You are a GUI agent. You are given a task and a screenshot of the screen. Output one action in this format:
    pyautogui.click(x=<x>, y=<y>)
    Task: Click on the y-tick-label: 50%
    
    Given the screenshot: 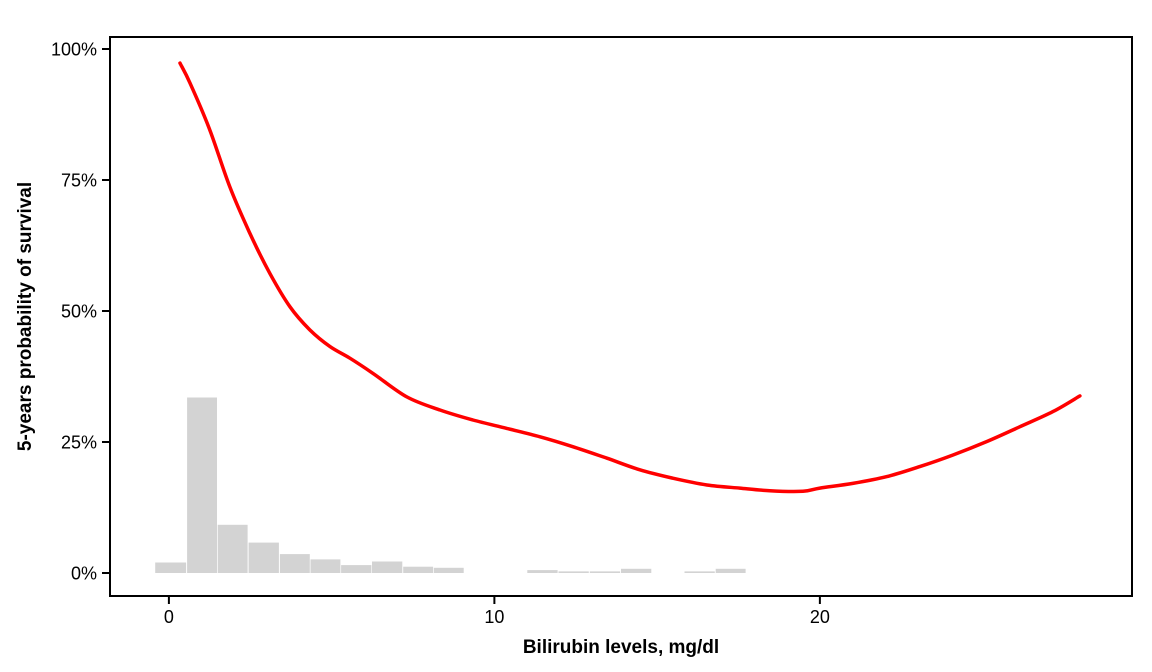 What is the action you would take?
    pyautogui.click(x=79, y=311)
    